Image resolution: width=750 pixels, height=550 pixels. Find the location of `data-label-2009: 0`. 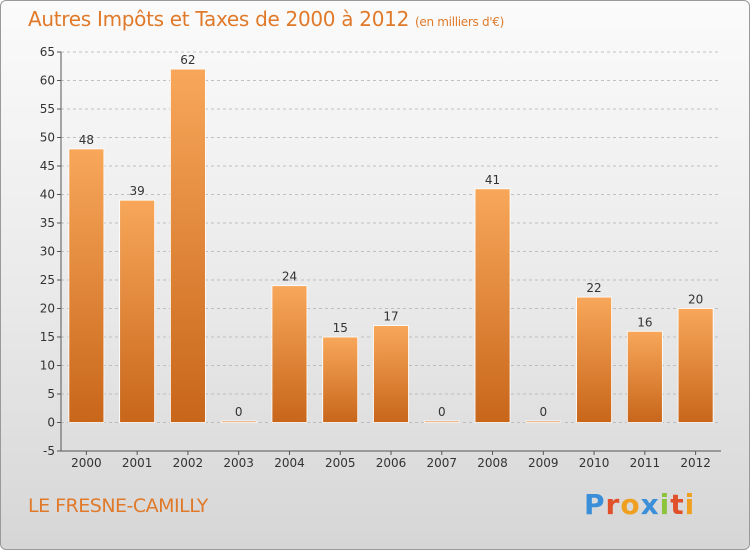

data-label-2009: 0 is located at coordinates (543, 412).